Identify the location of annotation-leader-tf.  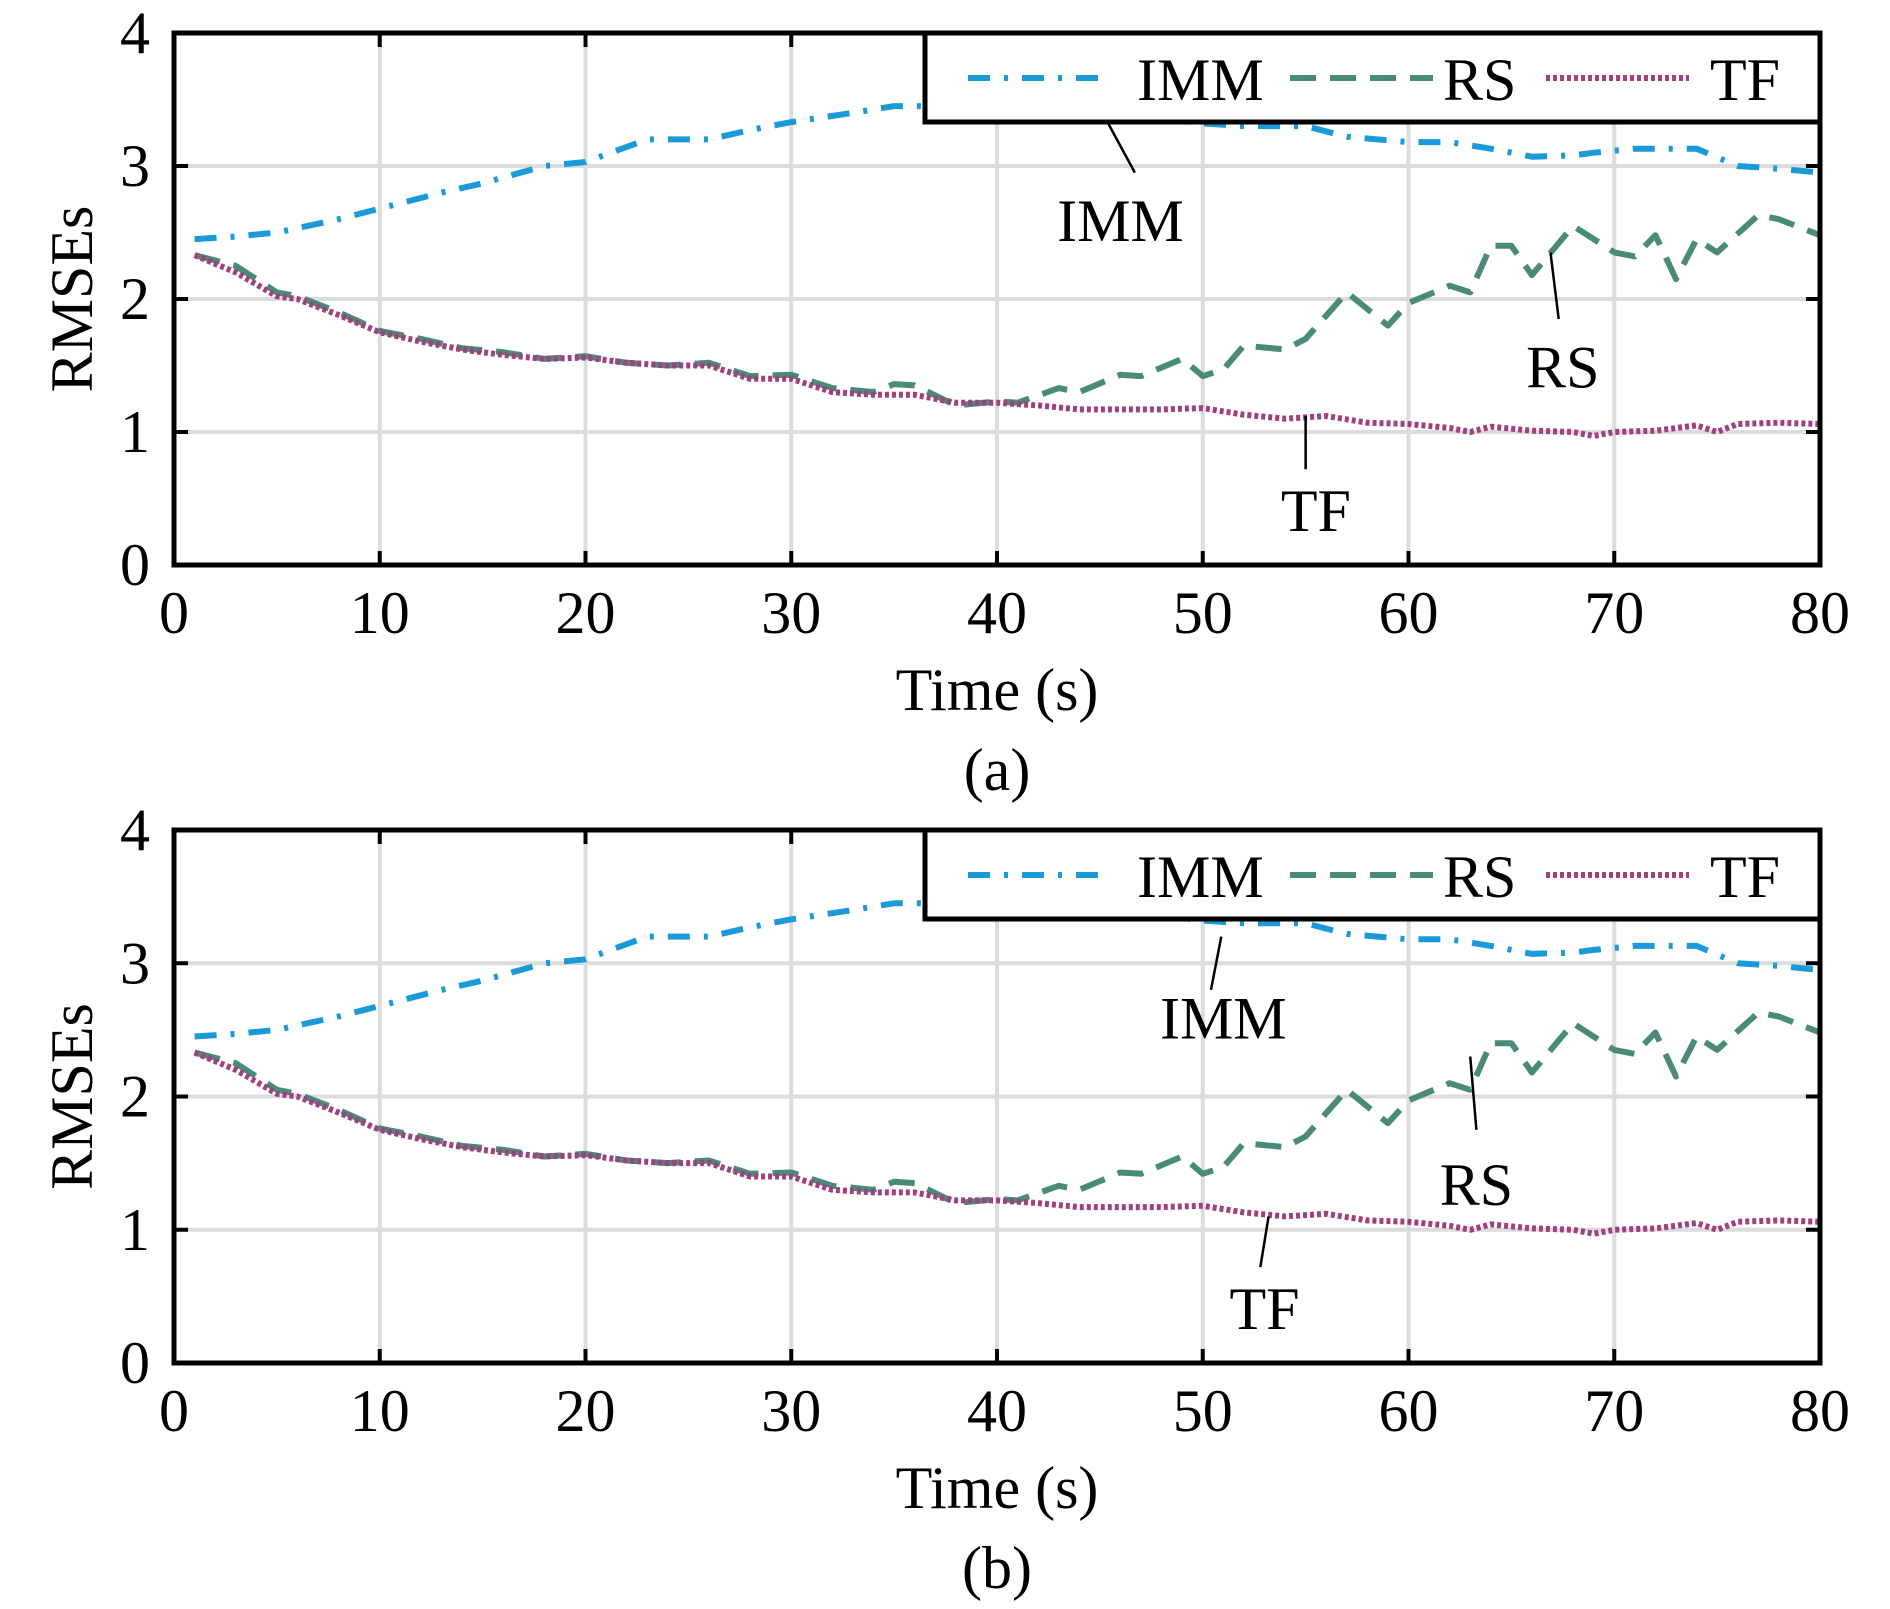
(1264, 1242).